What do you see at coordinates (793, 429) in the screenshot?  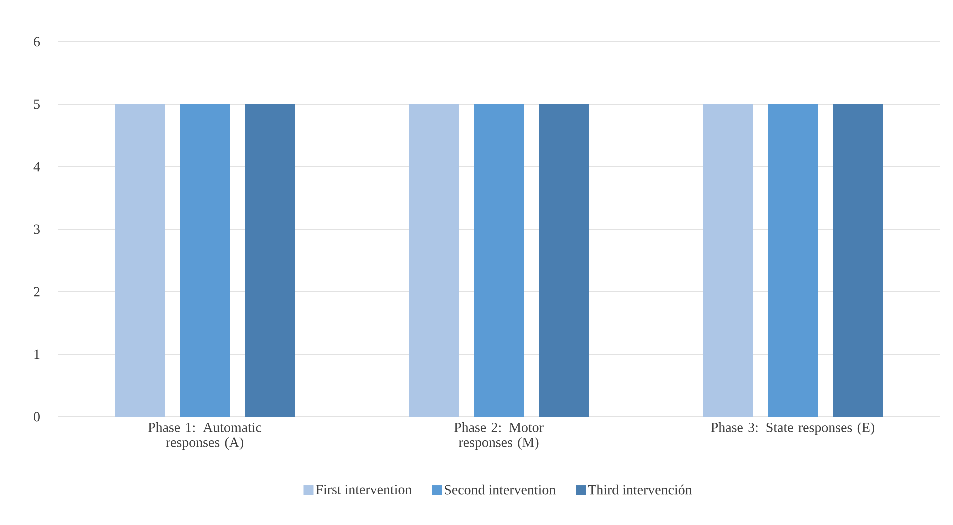 I see `x-tick-label: Phase 3: State responses (E)` at bounding box center [793, 429].